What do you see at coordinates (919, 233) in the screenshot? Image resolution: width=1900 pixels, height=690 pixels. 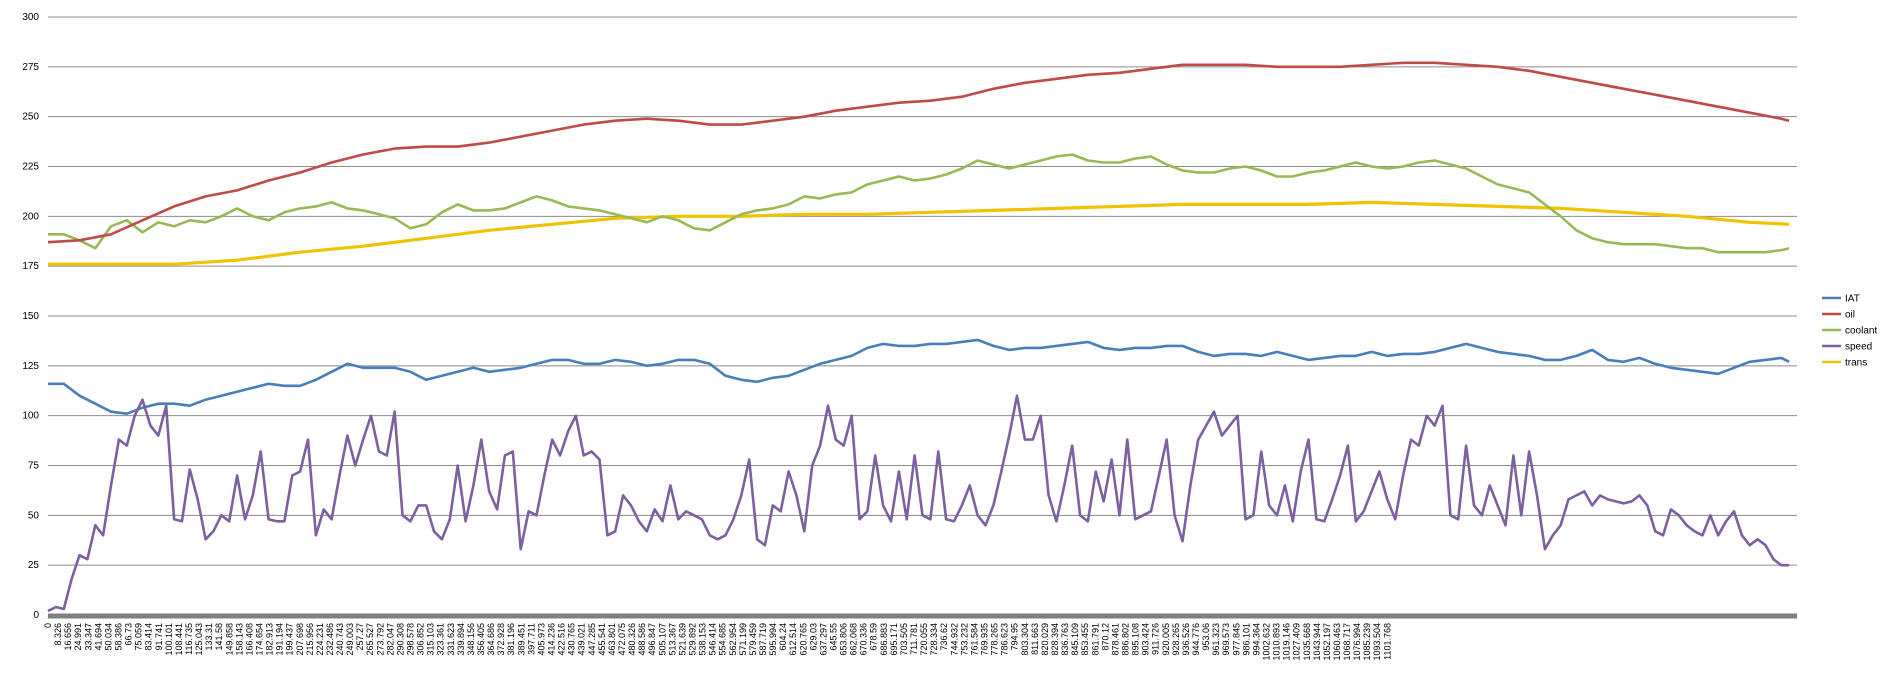 I see `series-line-trans` at bounding box center [919, 233].